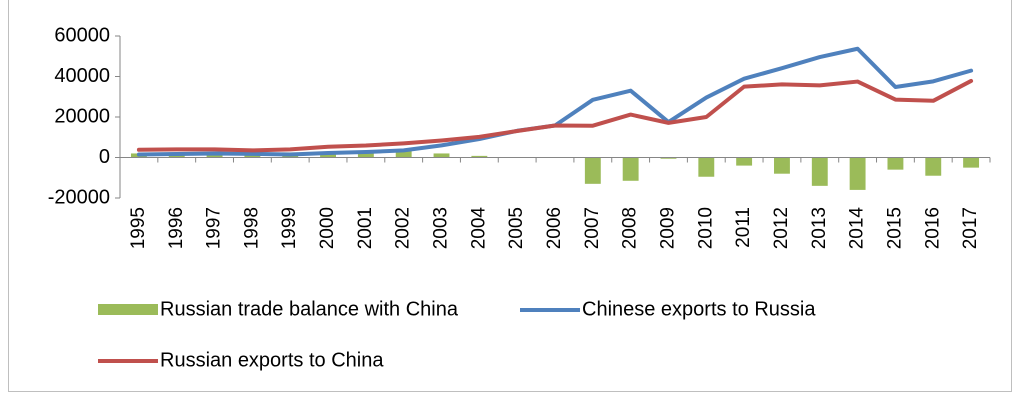  I want to click on x-tick-label: 1999, so click(289, 228).